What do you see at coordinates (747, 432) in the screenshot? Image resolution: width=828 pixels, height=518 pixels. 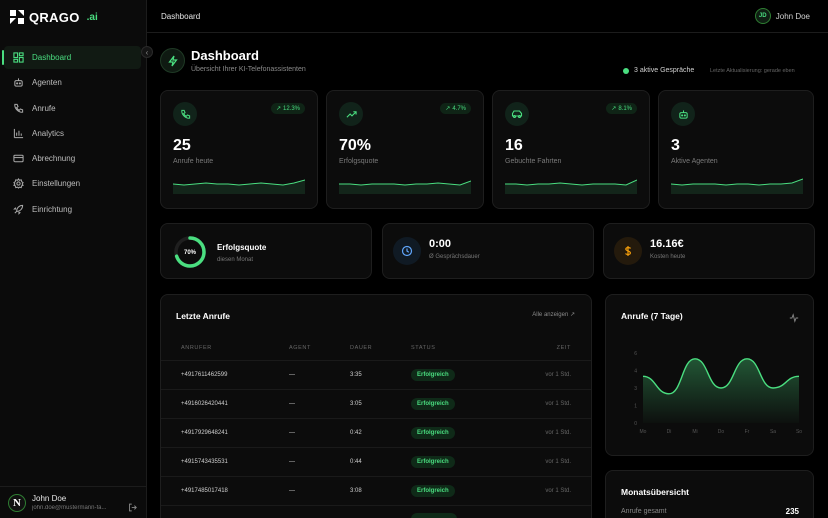 I see `x-tick-label: Fr` at bounding box center [747, 432].